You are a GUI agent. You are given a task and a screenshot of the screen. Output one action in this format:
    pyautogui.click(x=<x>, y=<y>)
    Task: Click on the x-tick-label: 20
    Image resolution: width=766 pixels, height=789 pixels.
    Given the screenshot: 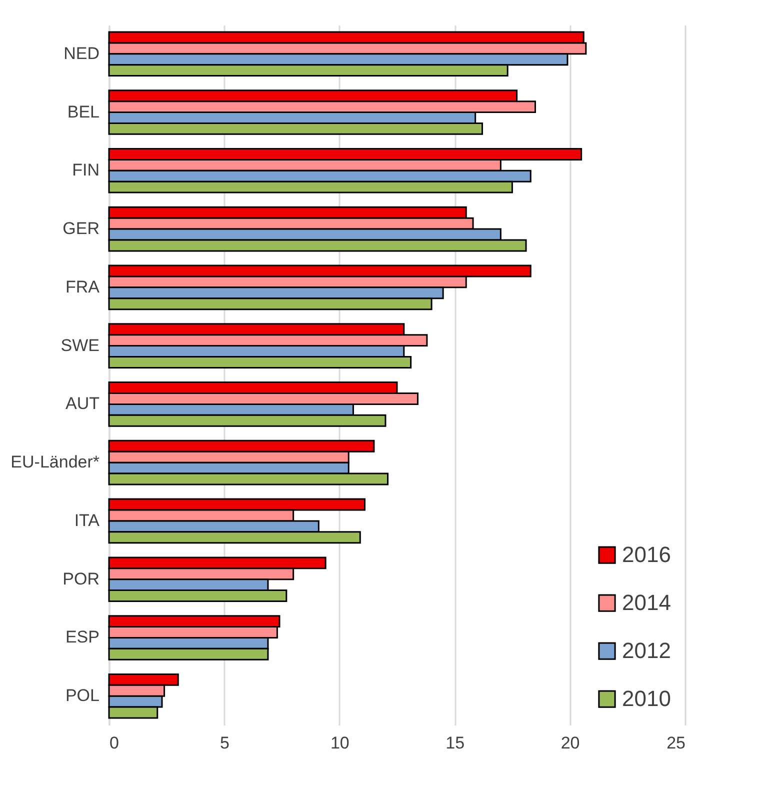 What is the action you would take?
    pyautogui.click(x=570, y=743)
    